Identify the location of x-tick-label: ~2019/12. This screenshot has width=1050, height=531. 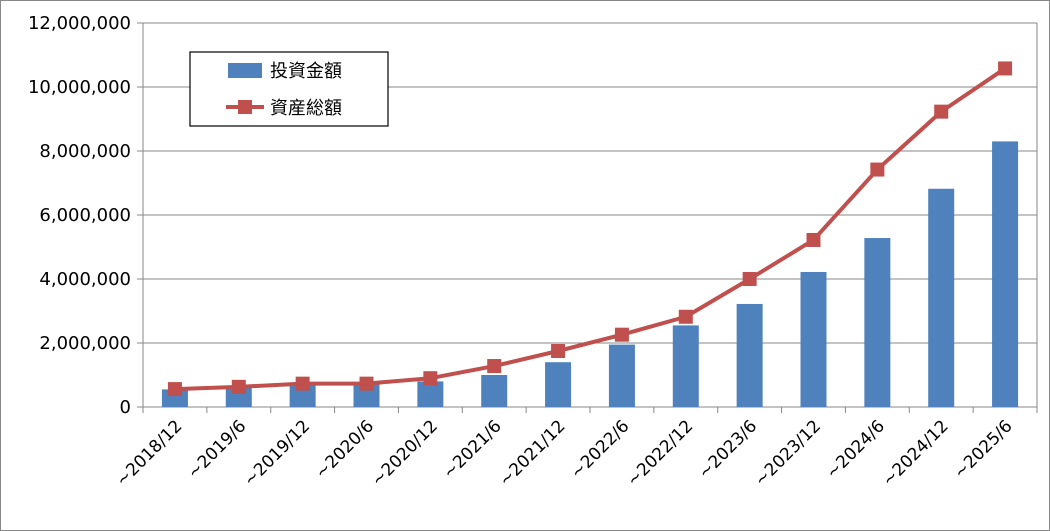
(277, 453).